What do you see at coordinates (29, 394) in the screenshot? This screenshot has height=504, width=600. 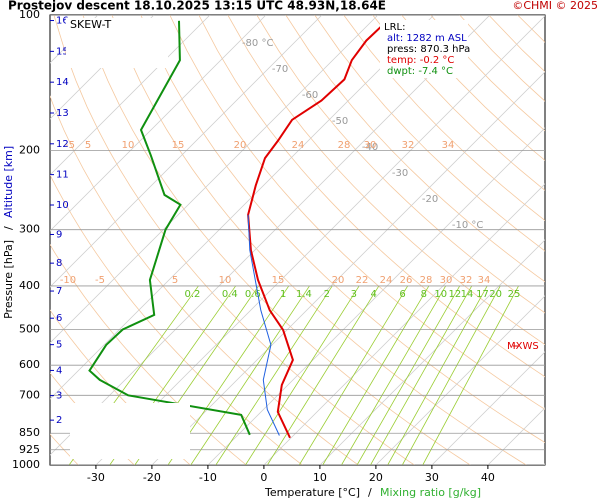 I see `y-tick-label: 700` at bounding box center [29, 394].